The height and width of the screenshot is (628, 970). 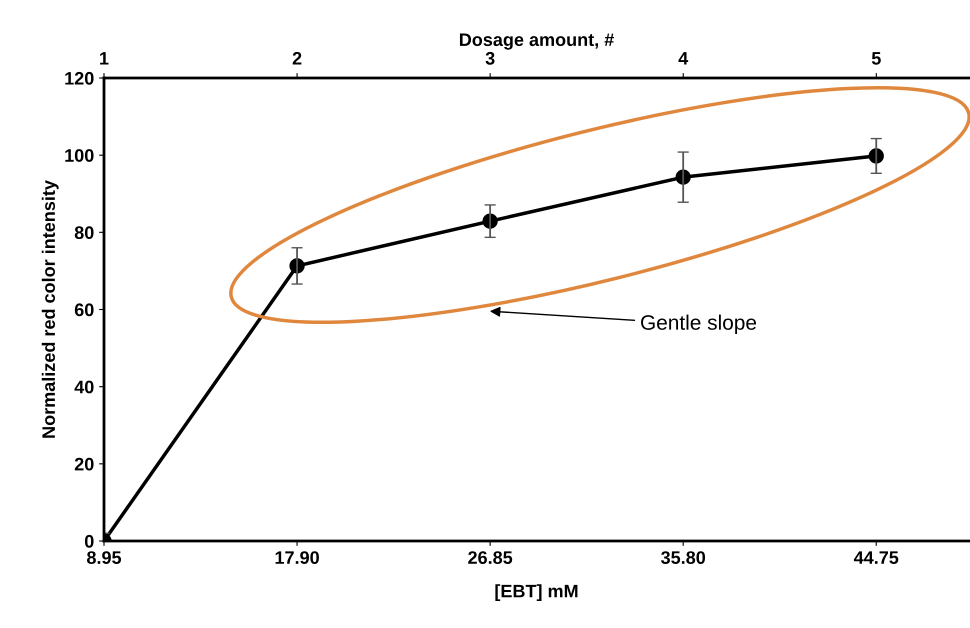 What do you see at coordinates (490, 58) in the screenshot?
I see `x2-tick-label: 3` at bounding box center [490, 58].